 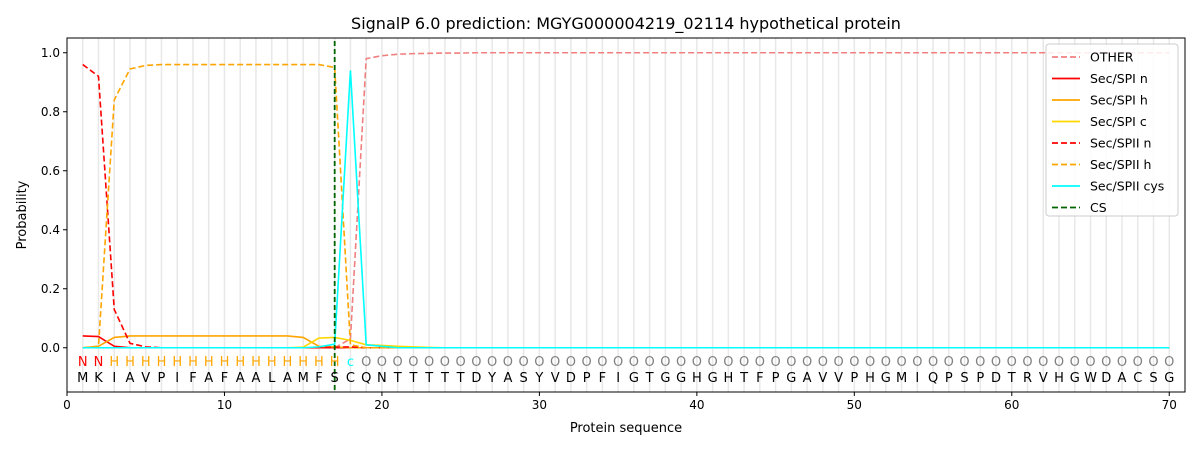 I want to click on residue-label: C, so click(x=350, y=378).